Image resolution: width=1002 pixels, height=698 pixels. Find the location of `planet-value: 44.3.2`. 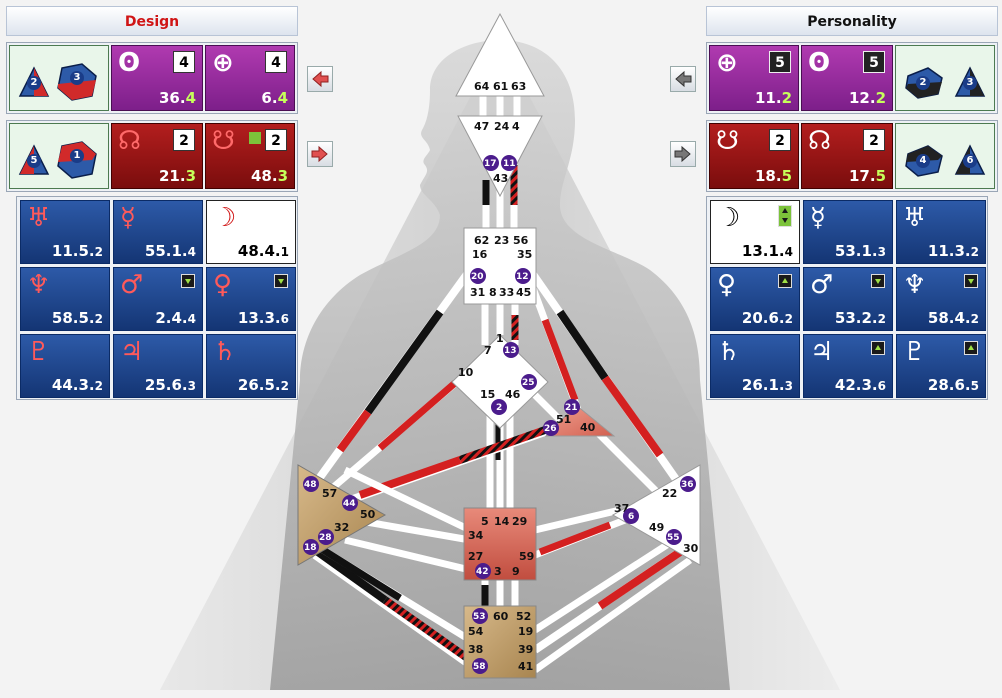

planet-value: 44.3.2 is located at coordinates (77, 385).